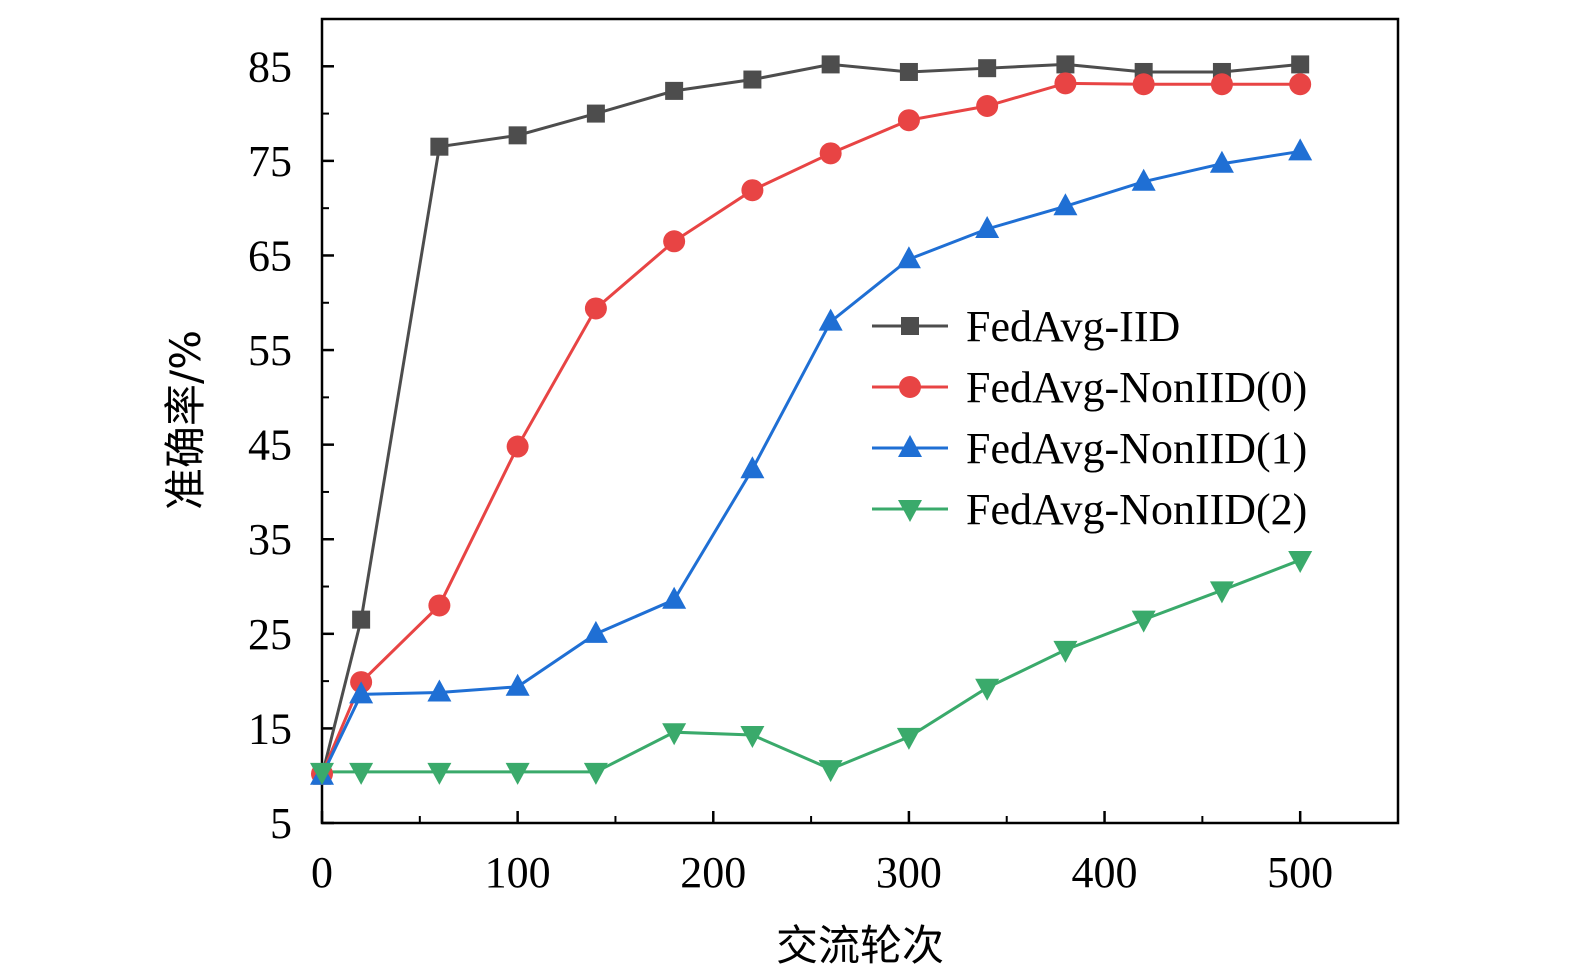 This screenshot has width=1575, height=972. What do you see at coordinates (860, 945) in the screenshot?
I see `x-axis-title: 交流轮次` at bounding box center [860, 945].